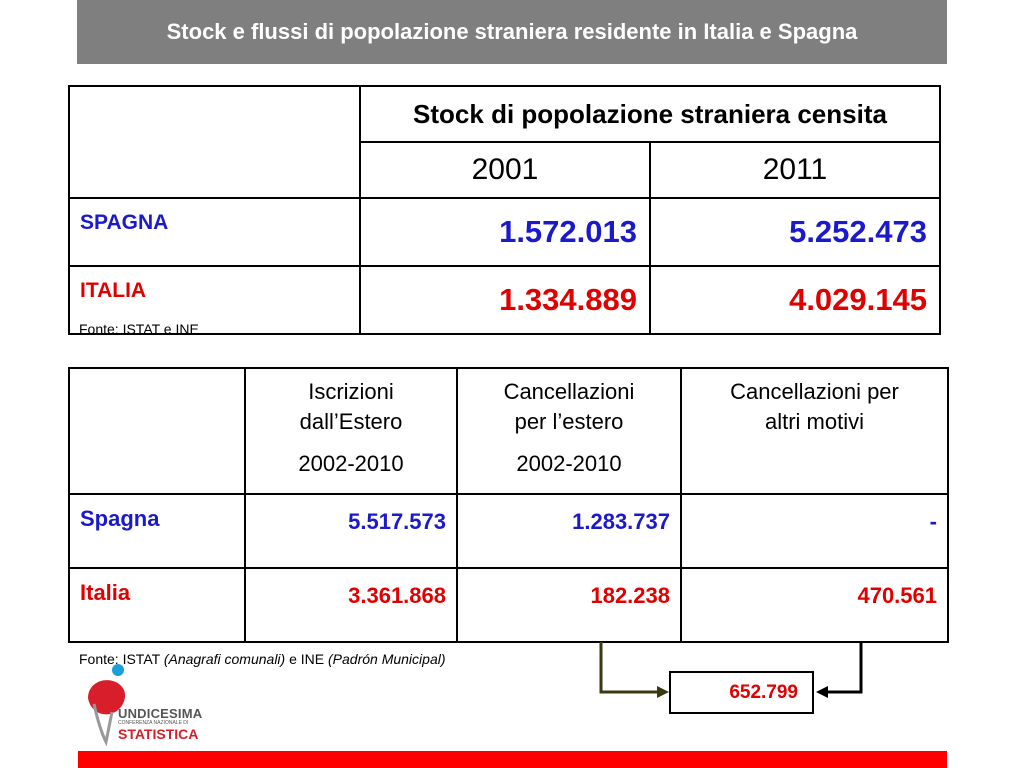  Describe the element at coordinates (814, 531) in the screenshot. I see `spagna-cancellazioni-altri-value: -` at that location.